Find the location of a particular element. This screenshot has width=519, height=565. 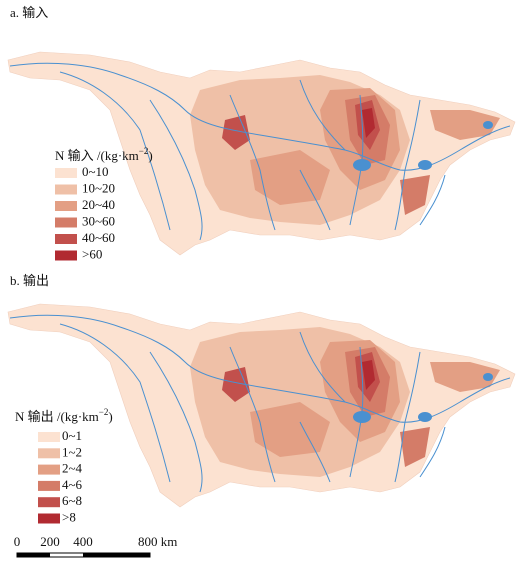

legend-label: 0~1 is located at coordinates (72, 435).